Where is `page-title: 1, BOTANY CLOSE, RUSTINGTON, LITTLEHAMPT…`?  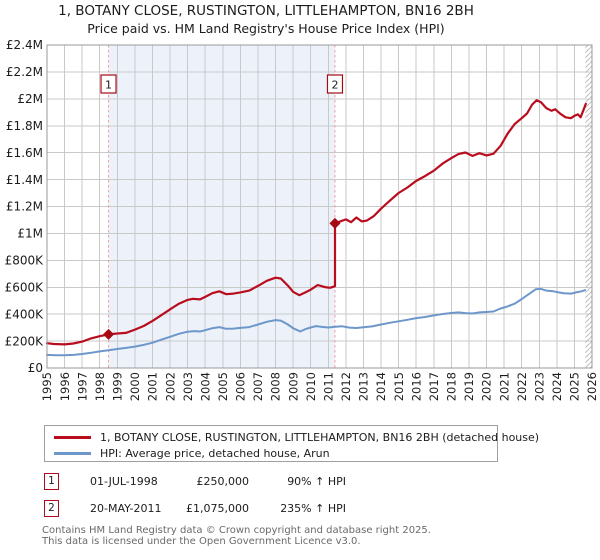 page-title: 1, BOTANY CLOSE, RUSTINGTON, LITTLEHAMPT… is located at coordinates (266, 11).